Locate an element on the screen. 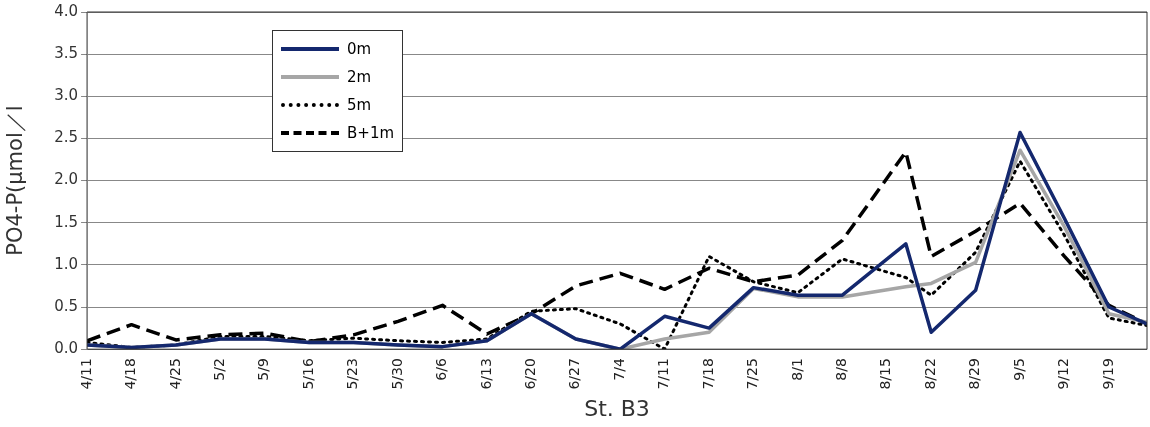 This screenshot has width=1150, height=427. x-tick-label: 5/16 is located at coordinates (307, 374).